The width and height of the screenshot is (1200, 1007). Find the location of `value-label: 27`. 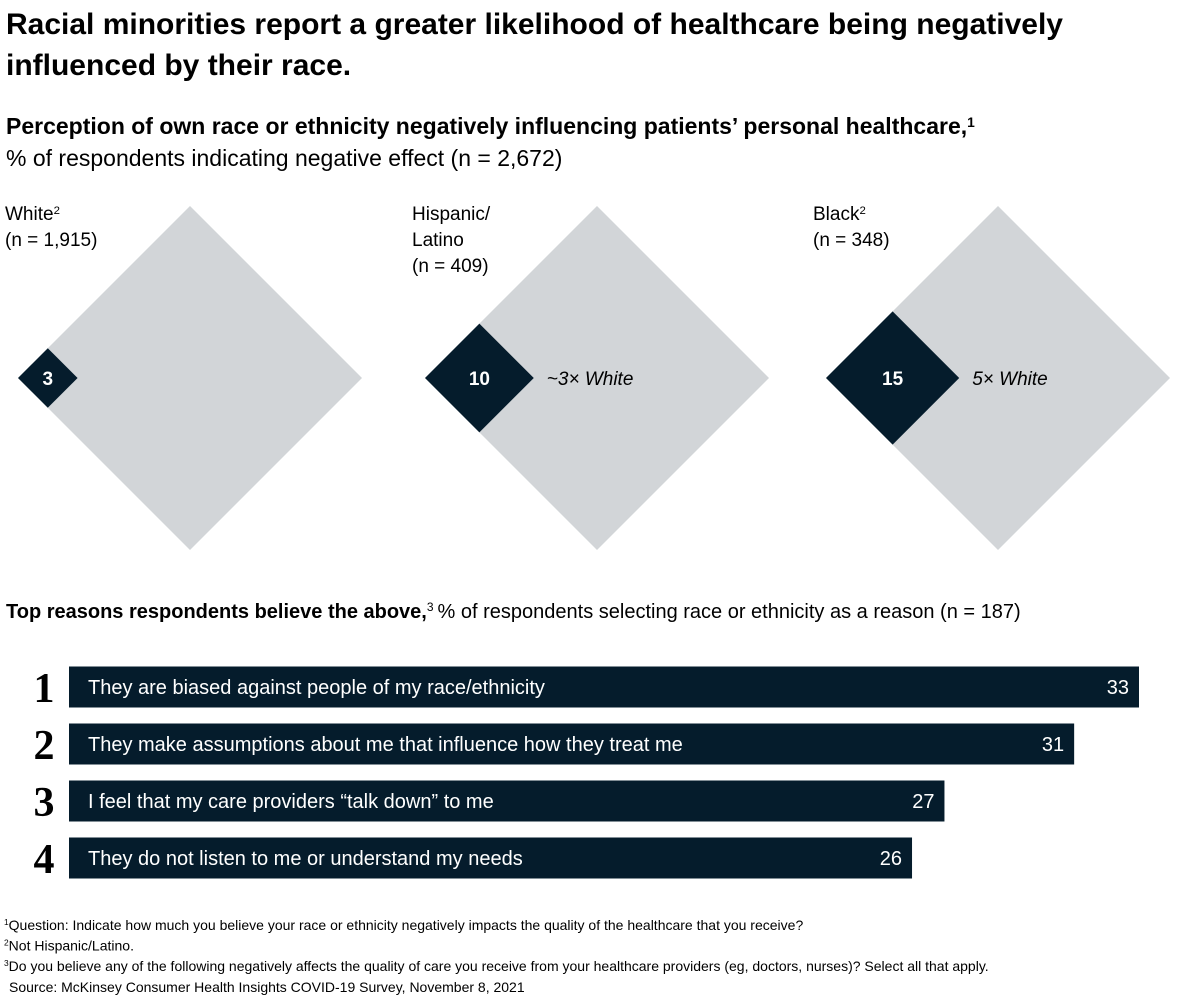

value-label: 27 is located at coordinates (923, 802).